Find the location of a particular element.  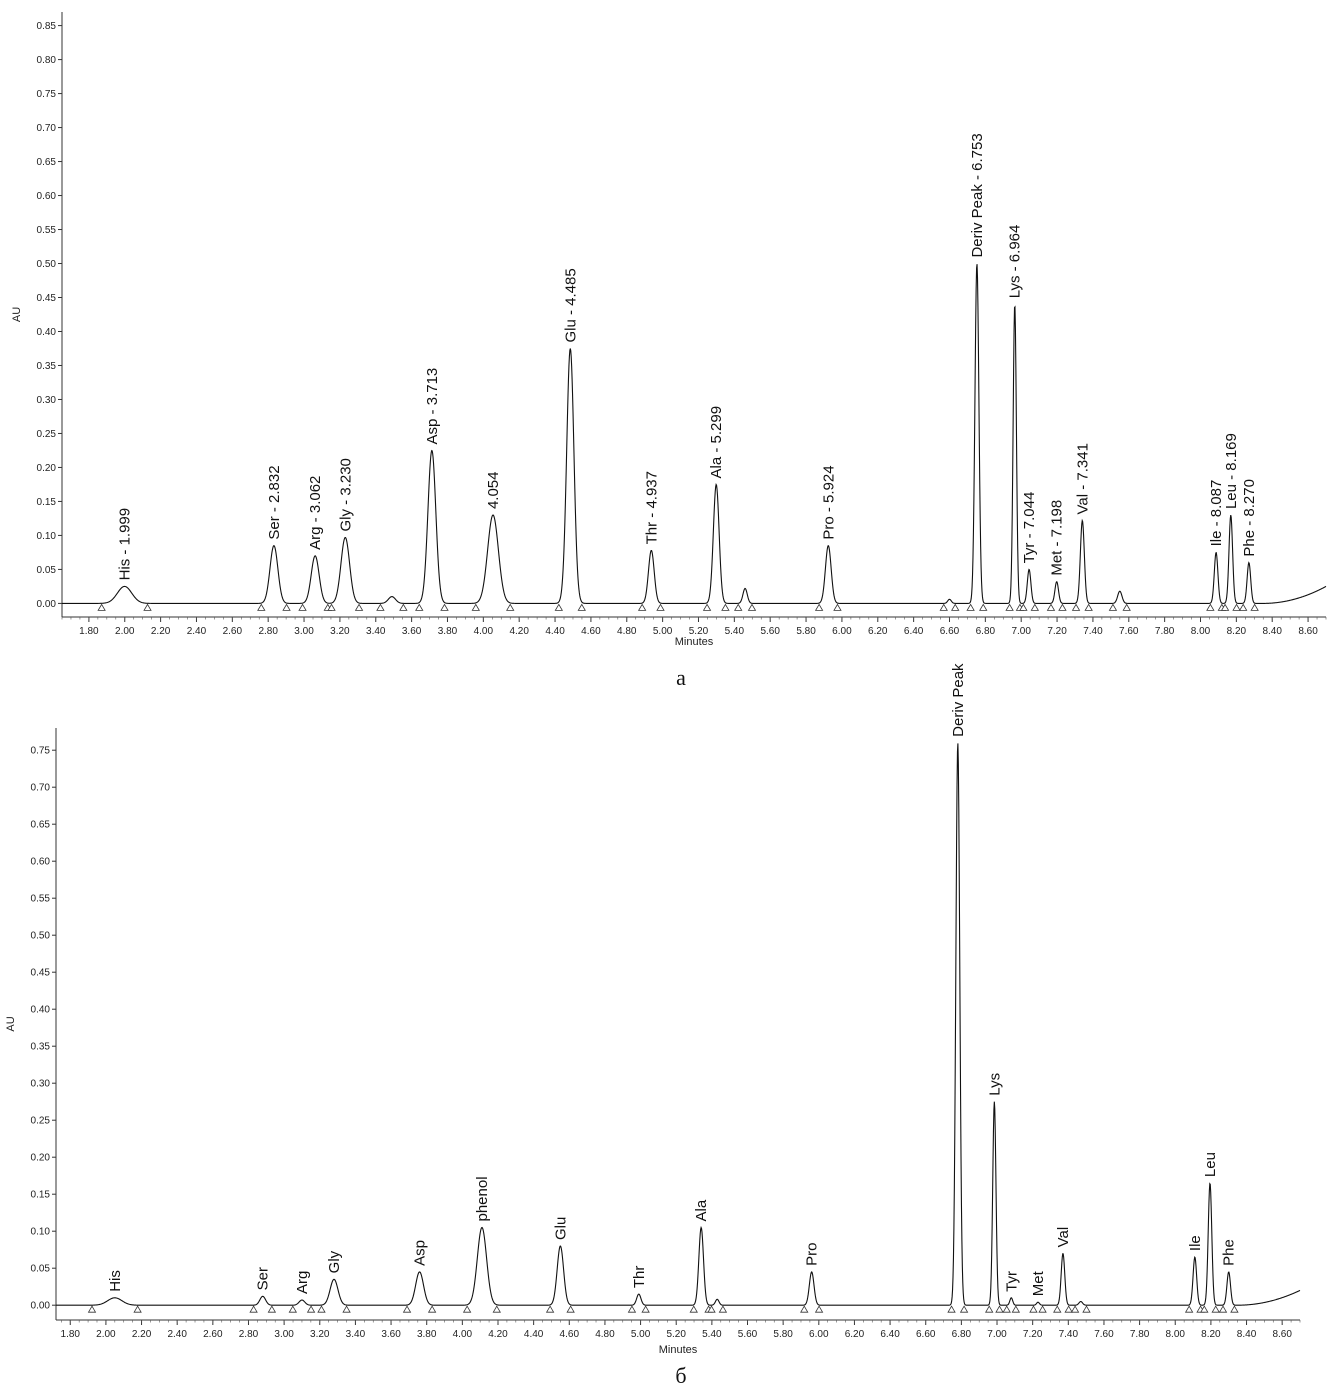

x-tick-label: 8.00 is located at coordinates (1176, 1334).